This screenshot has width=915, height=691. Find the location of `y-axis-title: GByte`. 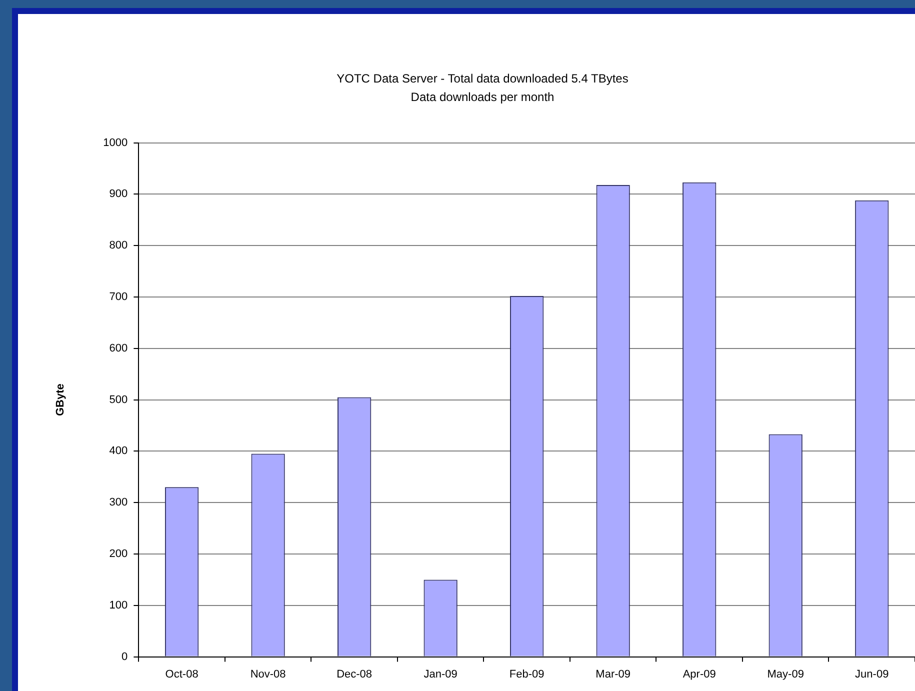

y-axis-title: GByte is located at coordinates (60, 400).